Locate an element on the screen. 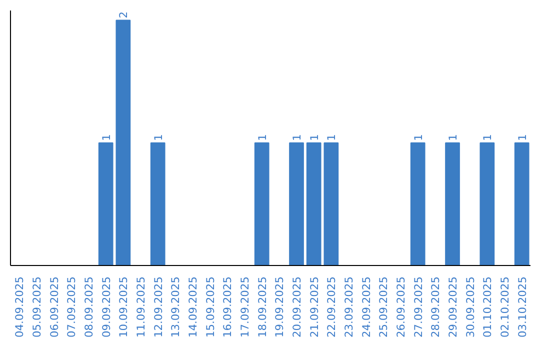  x-tick-label: 20.09.2025 is located at coordinates (297, 307).